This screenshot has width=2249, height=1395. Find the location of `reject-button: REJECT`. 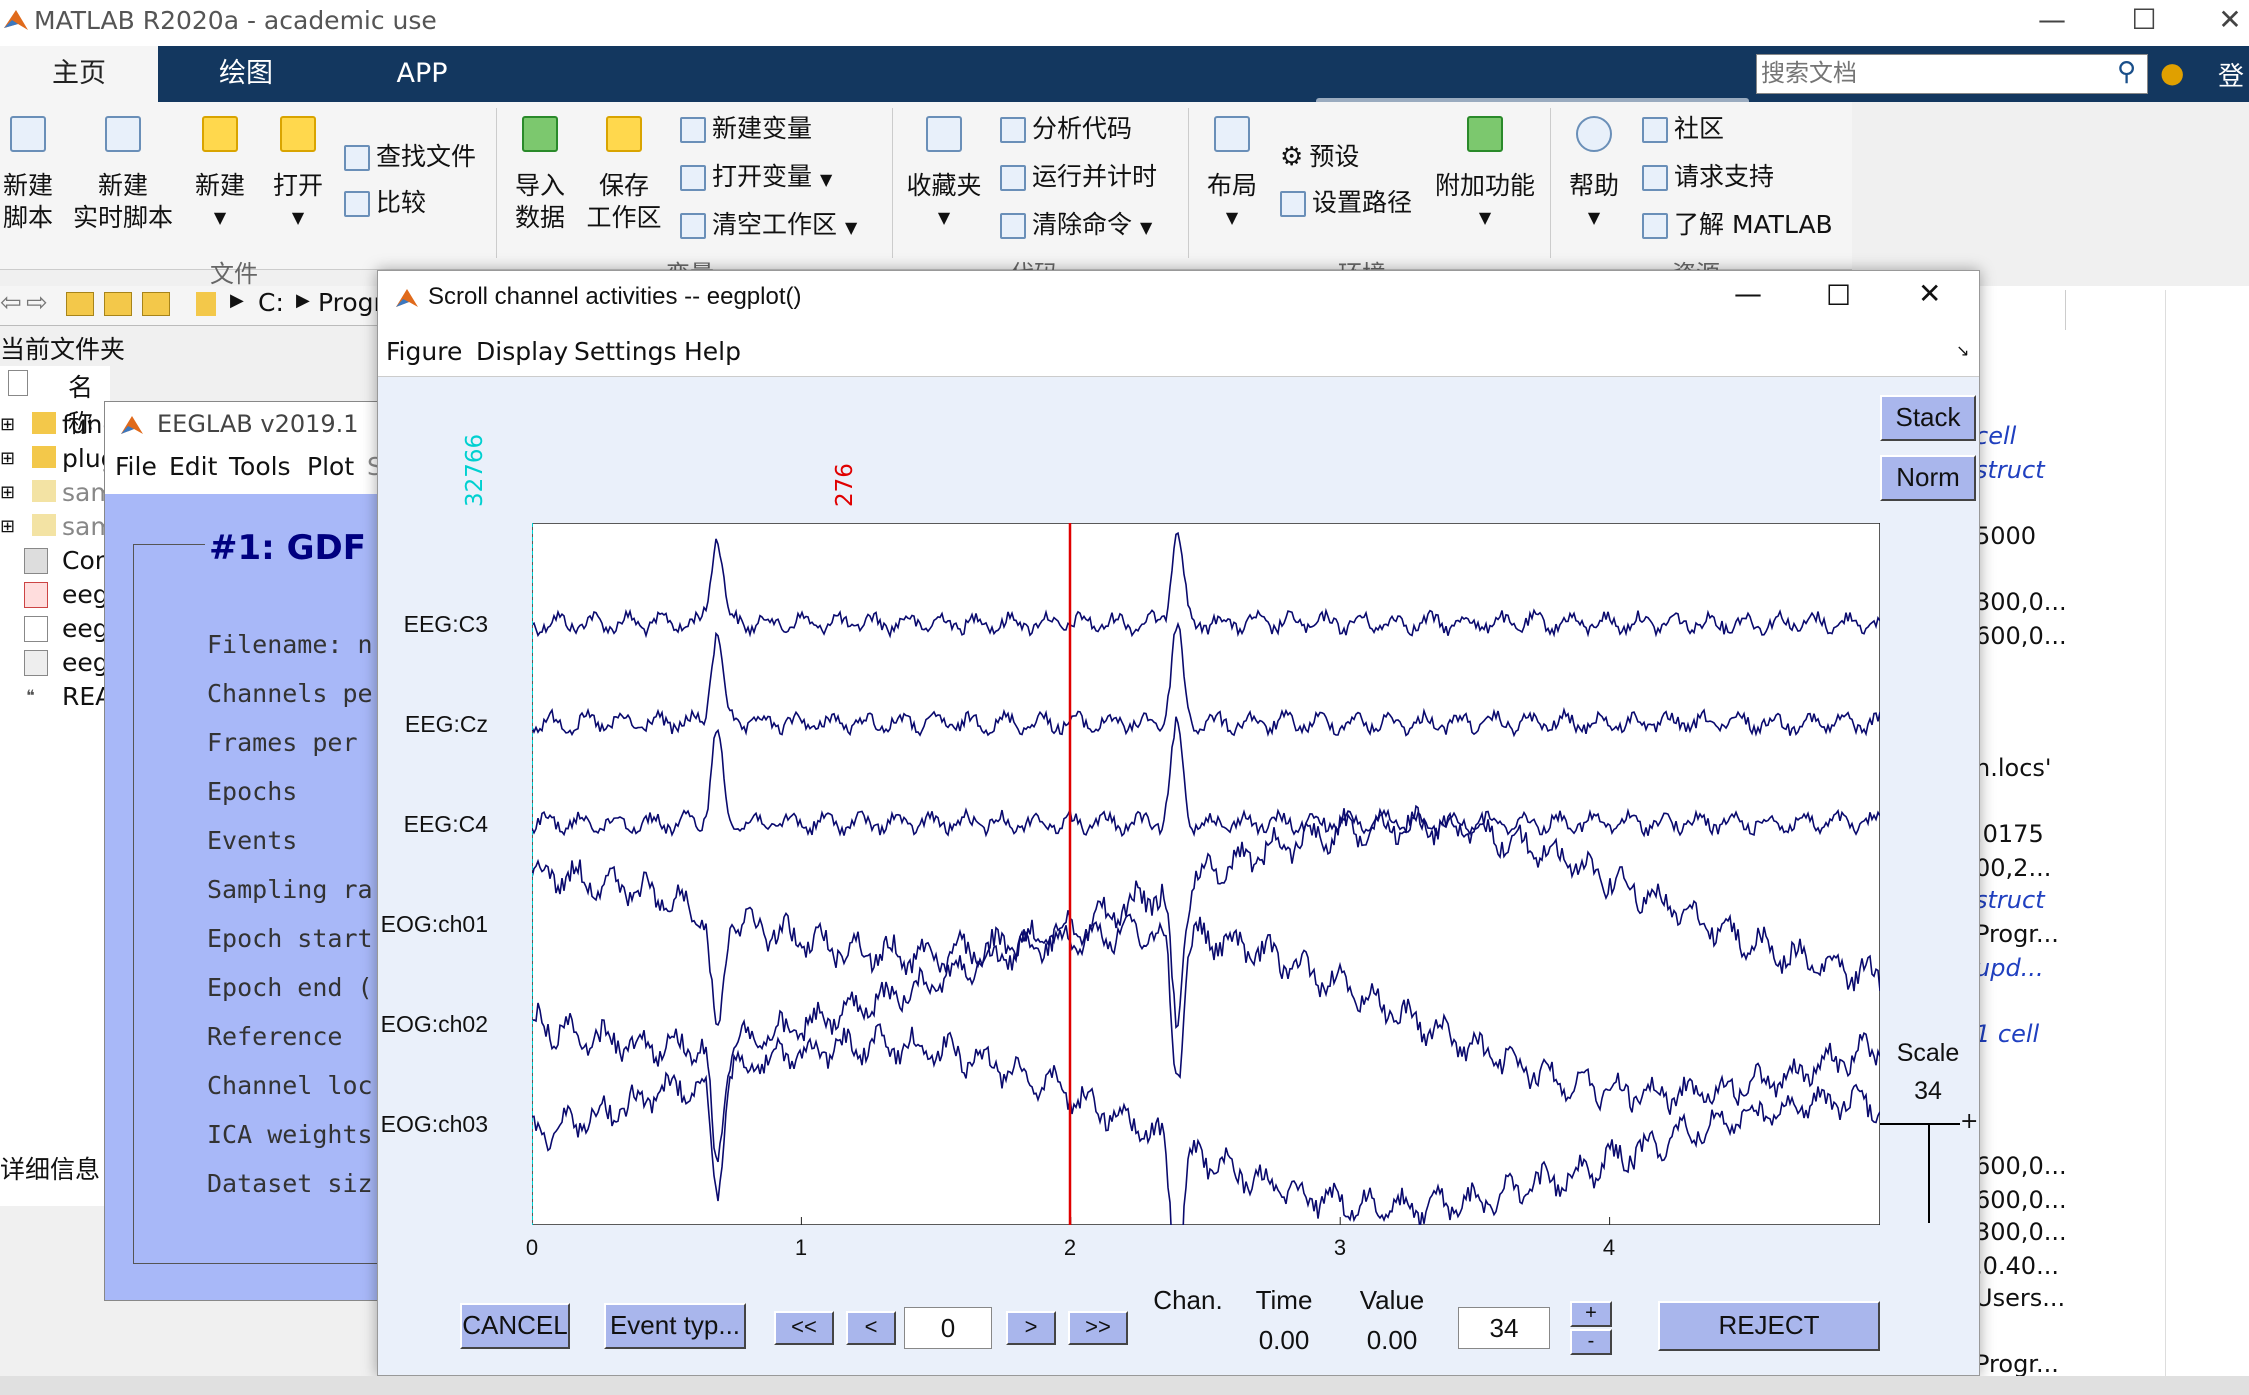

reject-button: REJECT is located at coordinates (1769, 1326).